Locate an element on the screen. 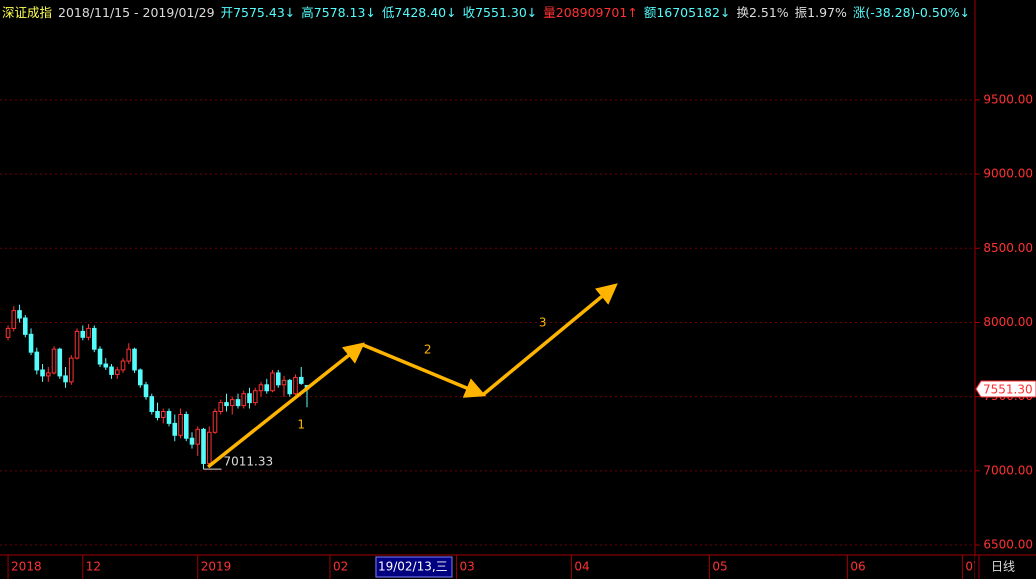 The width and height of the screenshot is (1036, 579). x-tick-label: 04 is located at coordinates (581, 567).